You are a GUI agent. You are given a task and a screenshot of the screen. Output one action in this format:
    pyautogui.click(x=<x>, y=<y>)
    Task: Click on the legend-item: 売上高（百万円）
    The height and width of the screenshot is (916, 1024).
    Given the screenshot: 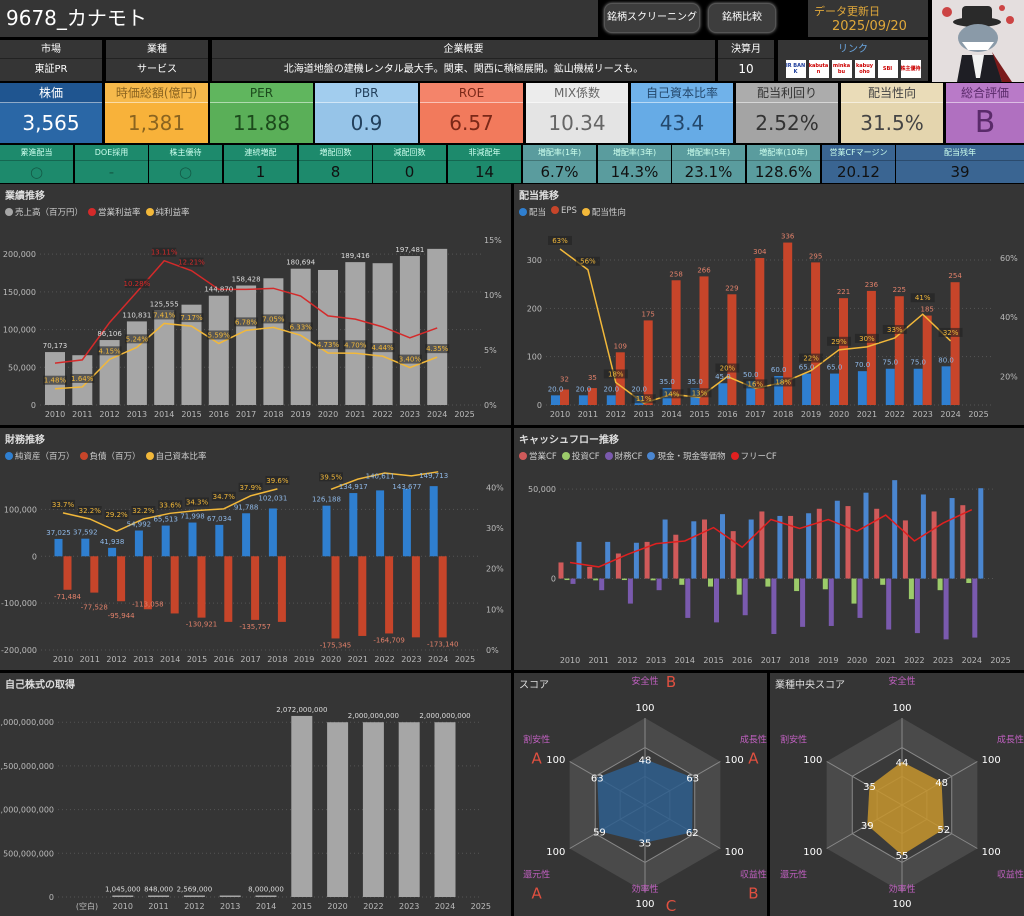 What is the action you would take?
    pyautogui.click(x=44, y=212)
    